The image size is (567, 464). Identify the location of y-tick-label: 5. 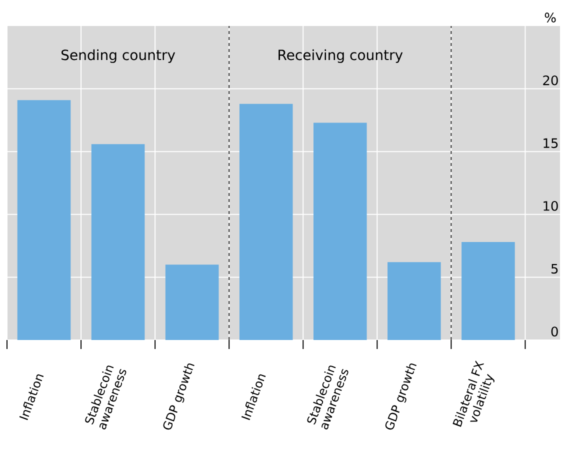
(554, 269).